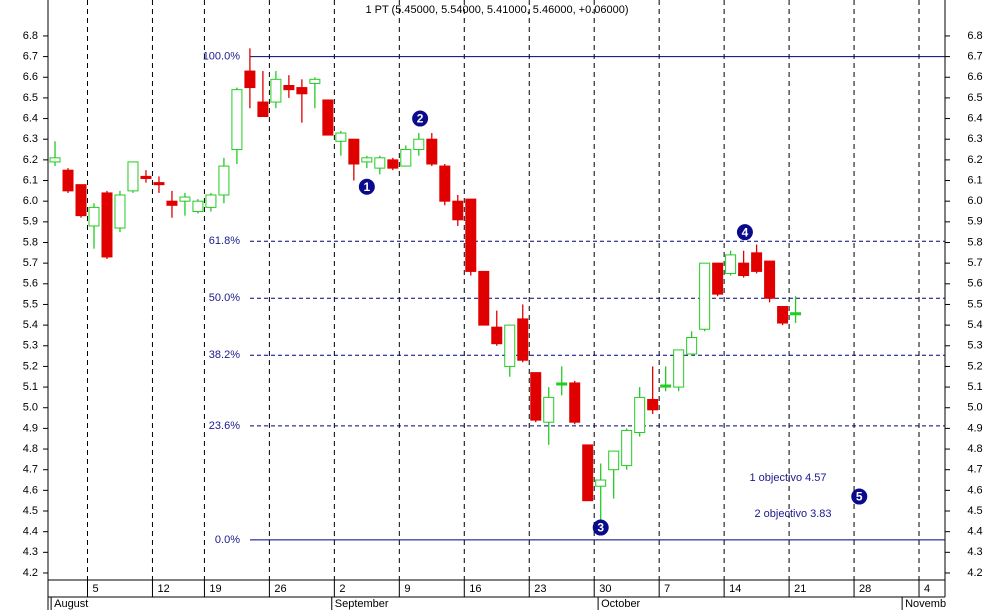  I want to click on y-tick-label: 6.0, so click(30, 201).